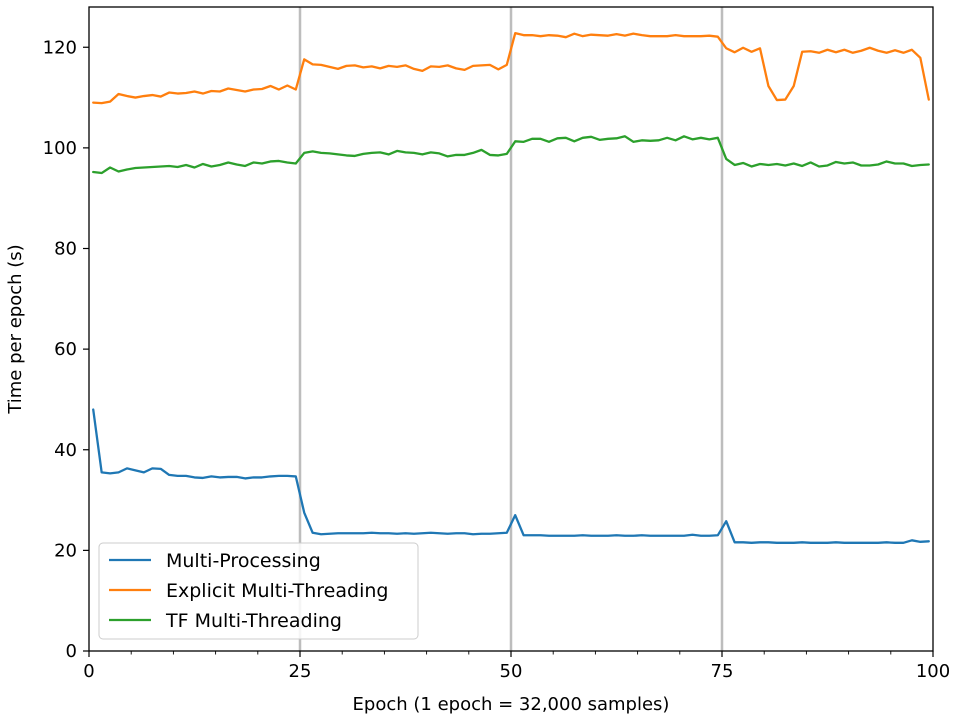 This screenshot has height=720, width=960. I want to click on x-tick-label-0: 0, so click(88, 671).